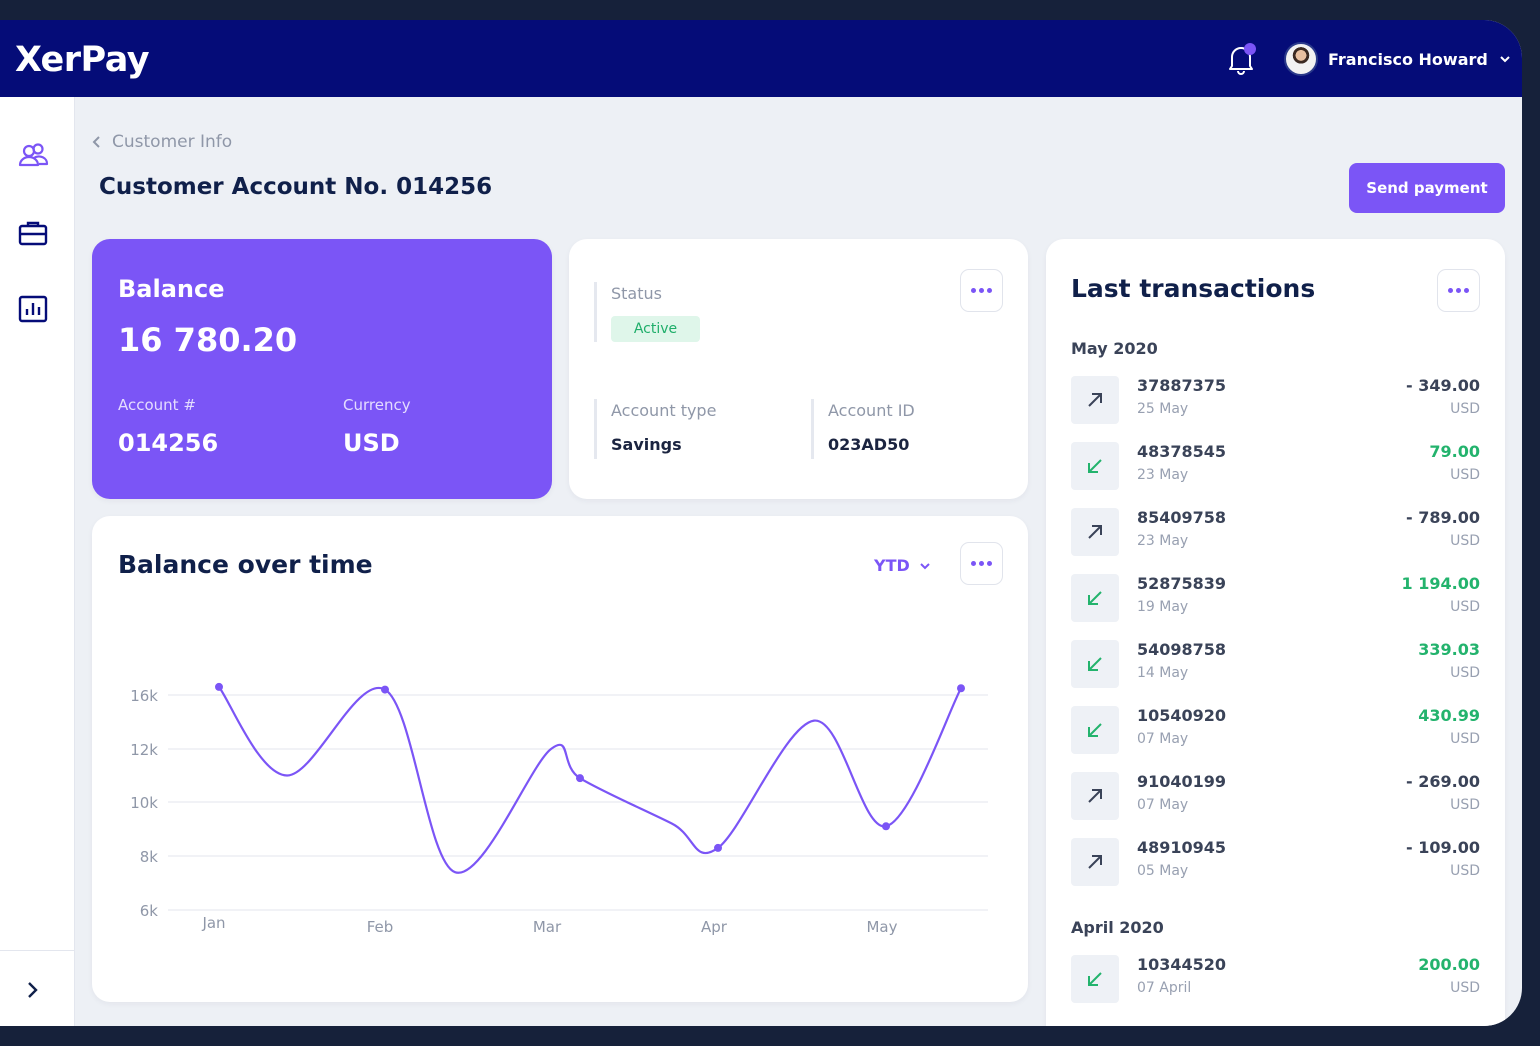 The height and width of the screenshot is (1046, 1540). Describe the element at coordinates (871, 410) in the screenshot. I see `account-id-label: Account ID` at that location.